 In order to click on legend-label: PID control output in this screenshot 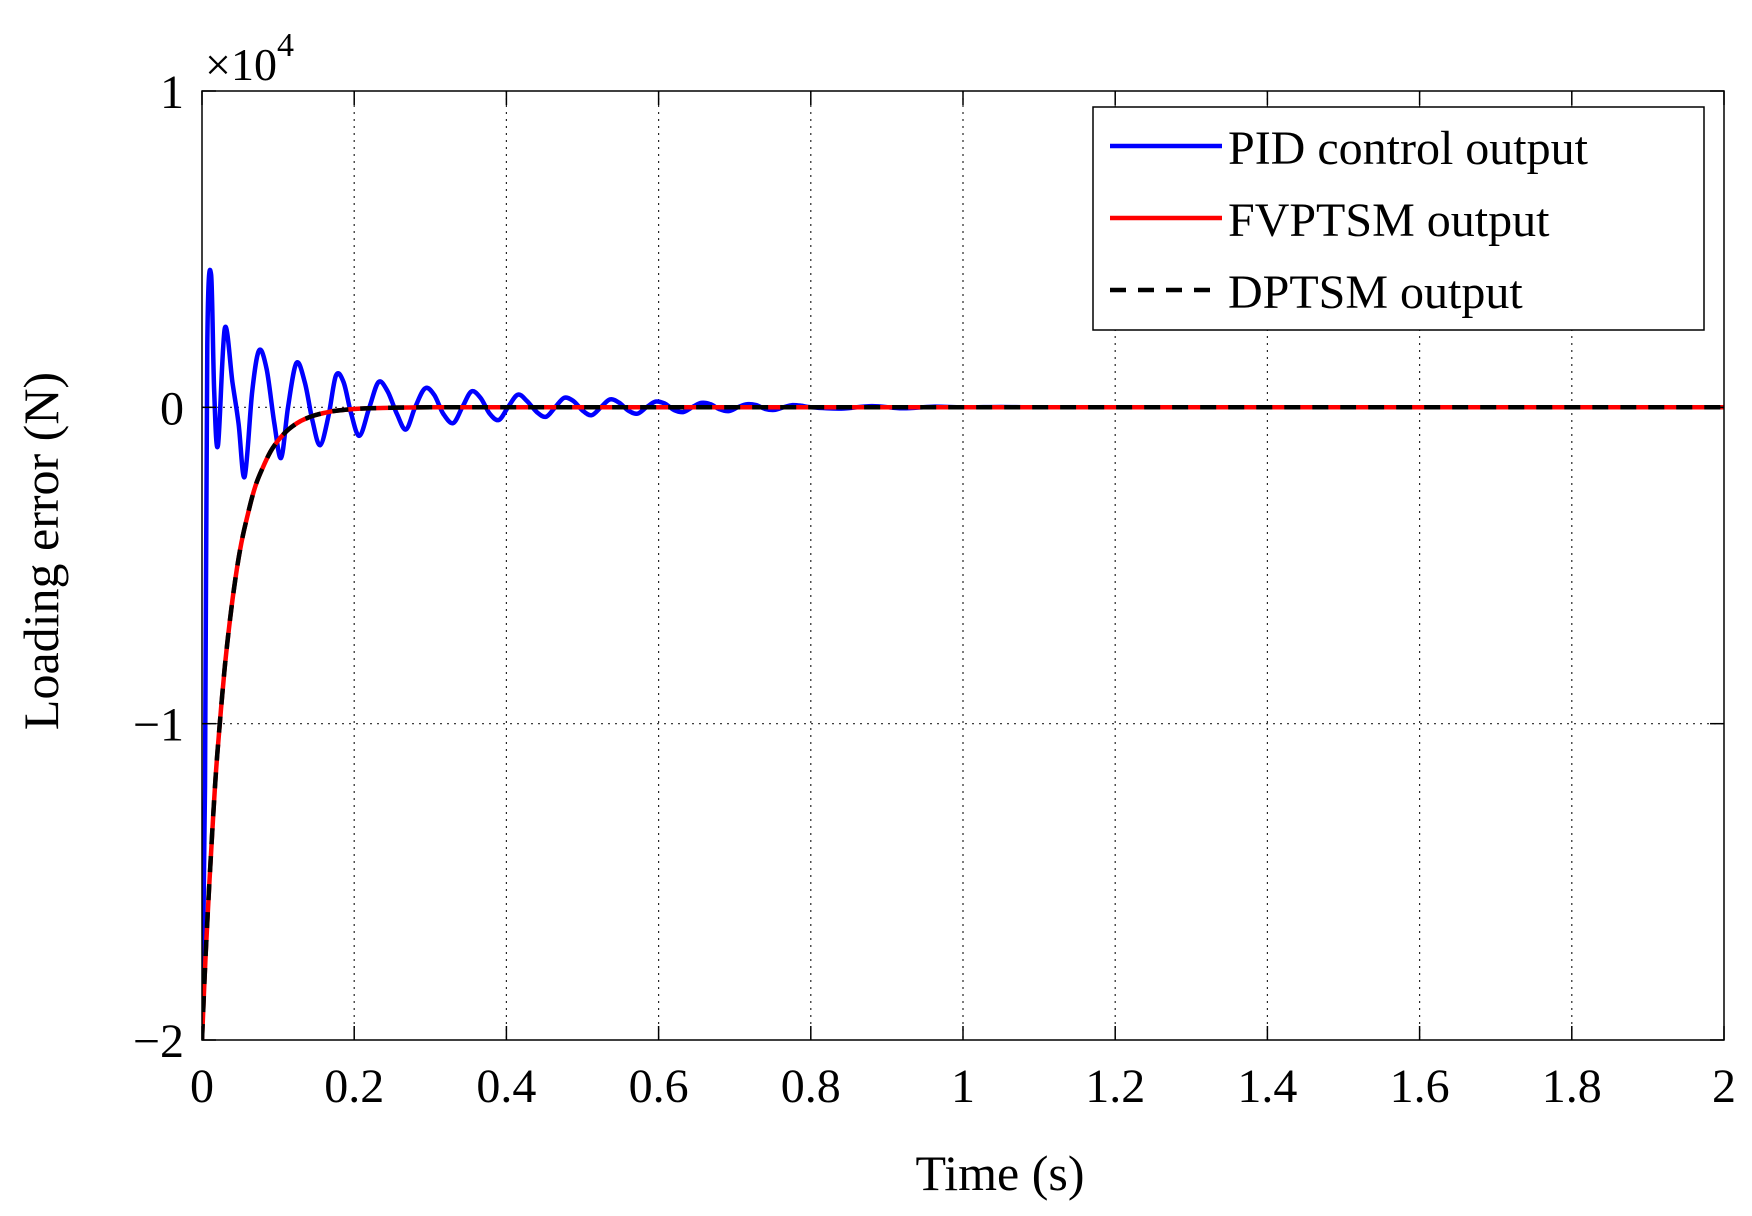, I will do `click(1408, 148)`.